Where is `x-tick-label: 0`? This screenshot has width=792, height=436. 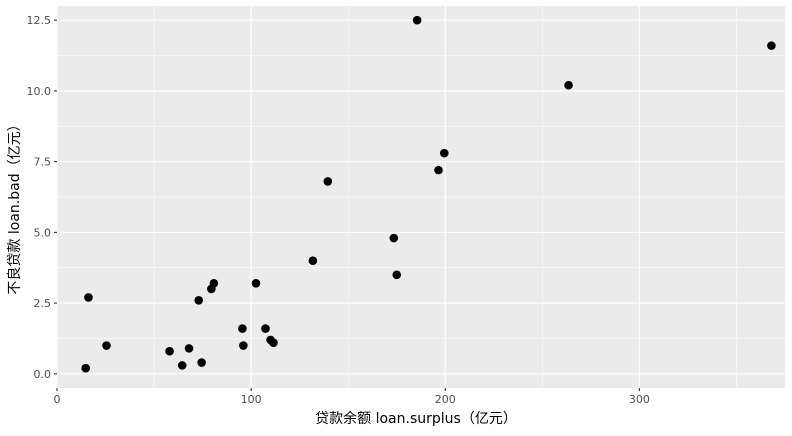 x-tick-label: 0 is located at coordinates (57, 399).